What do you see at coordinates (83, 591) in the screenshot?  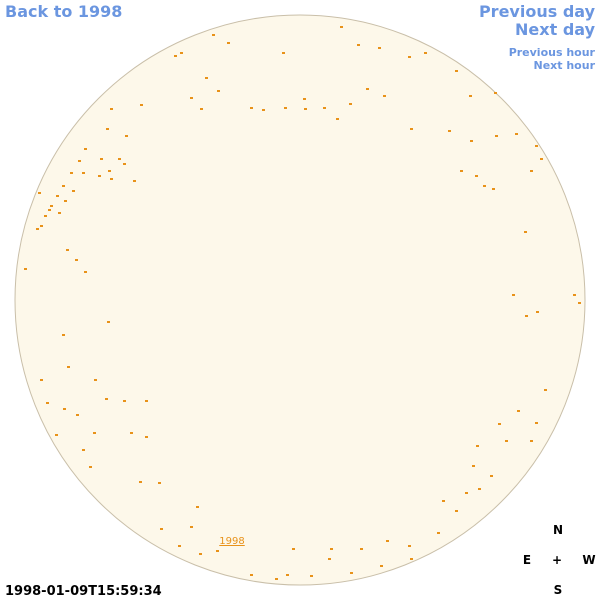 I see `timestamp: 1998-01-09T15:59:34` at bounding box center [83, 591].